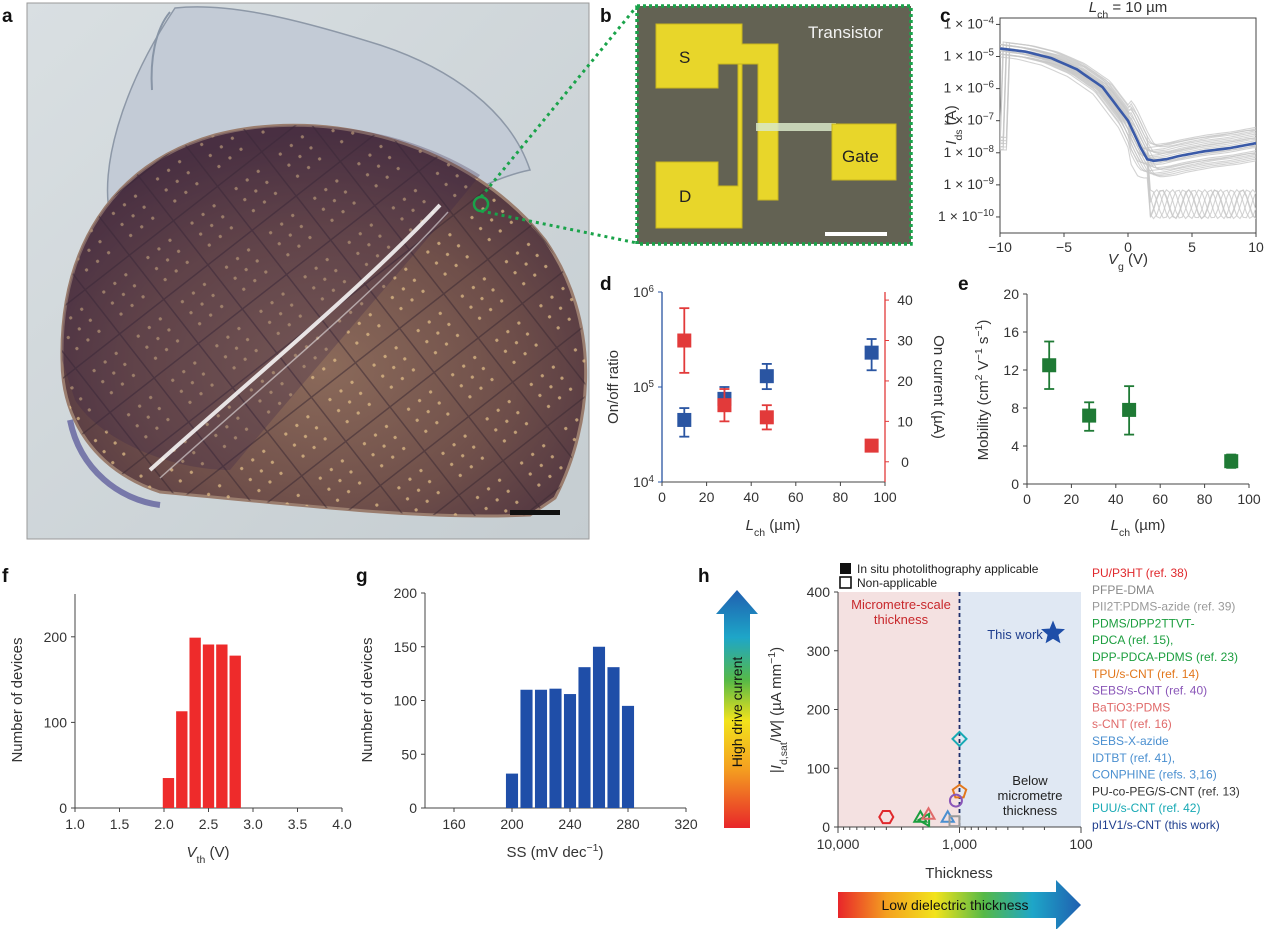  I want to click on chart-d-x-tick-label: 60, so click(796, 497).